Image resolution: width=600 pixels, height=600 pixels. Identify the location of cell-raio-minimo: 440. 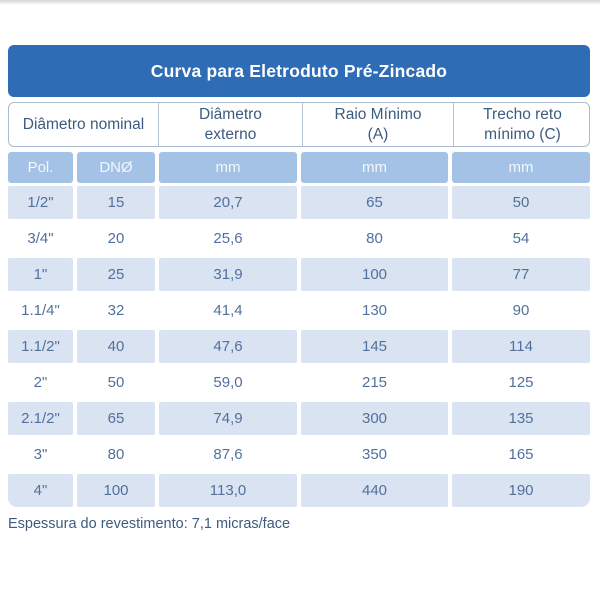
(374, 490).